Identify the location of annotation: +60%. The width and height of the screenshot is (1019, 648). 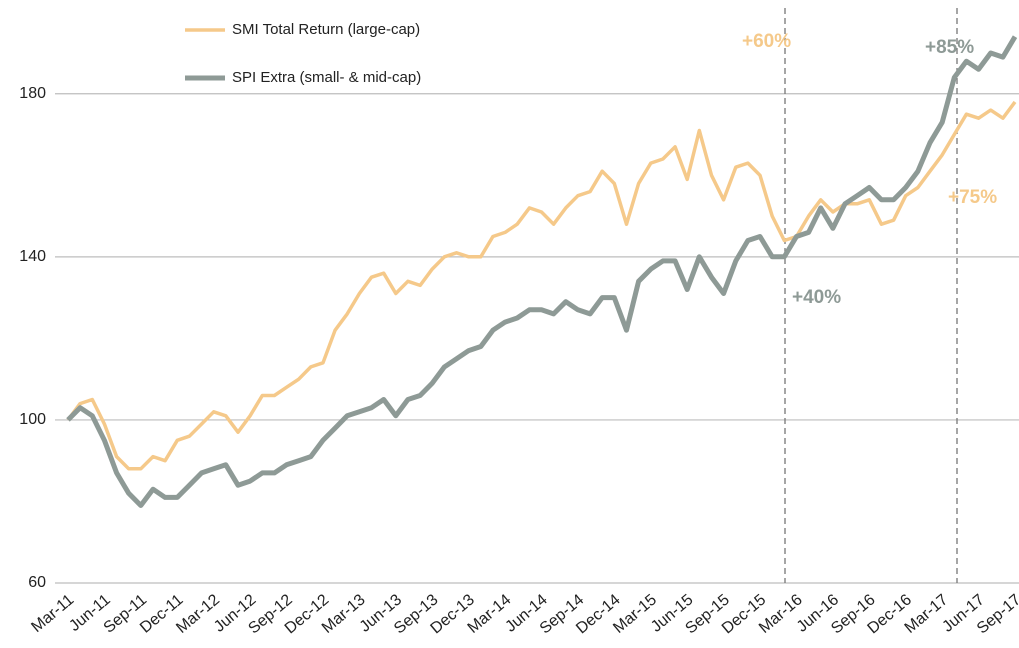
(766, 41).